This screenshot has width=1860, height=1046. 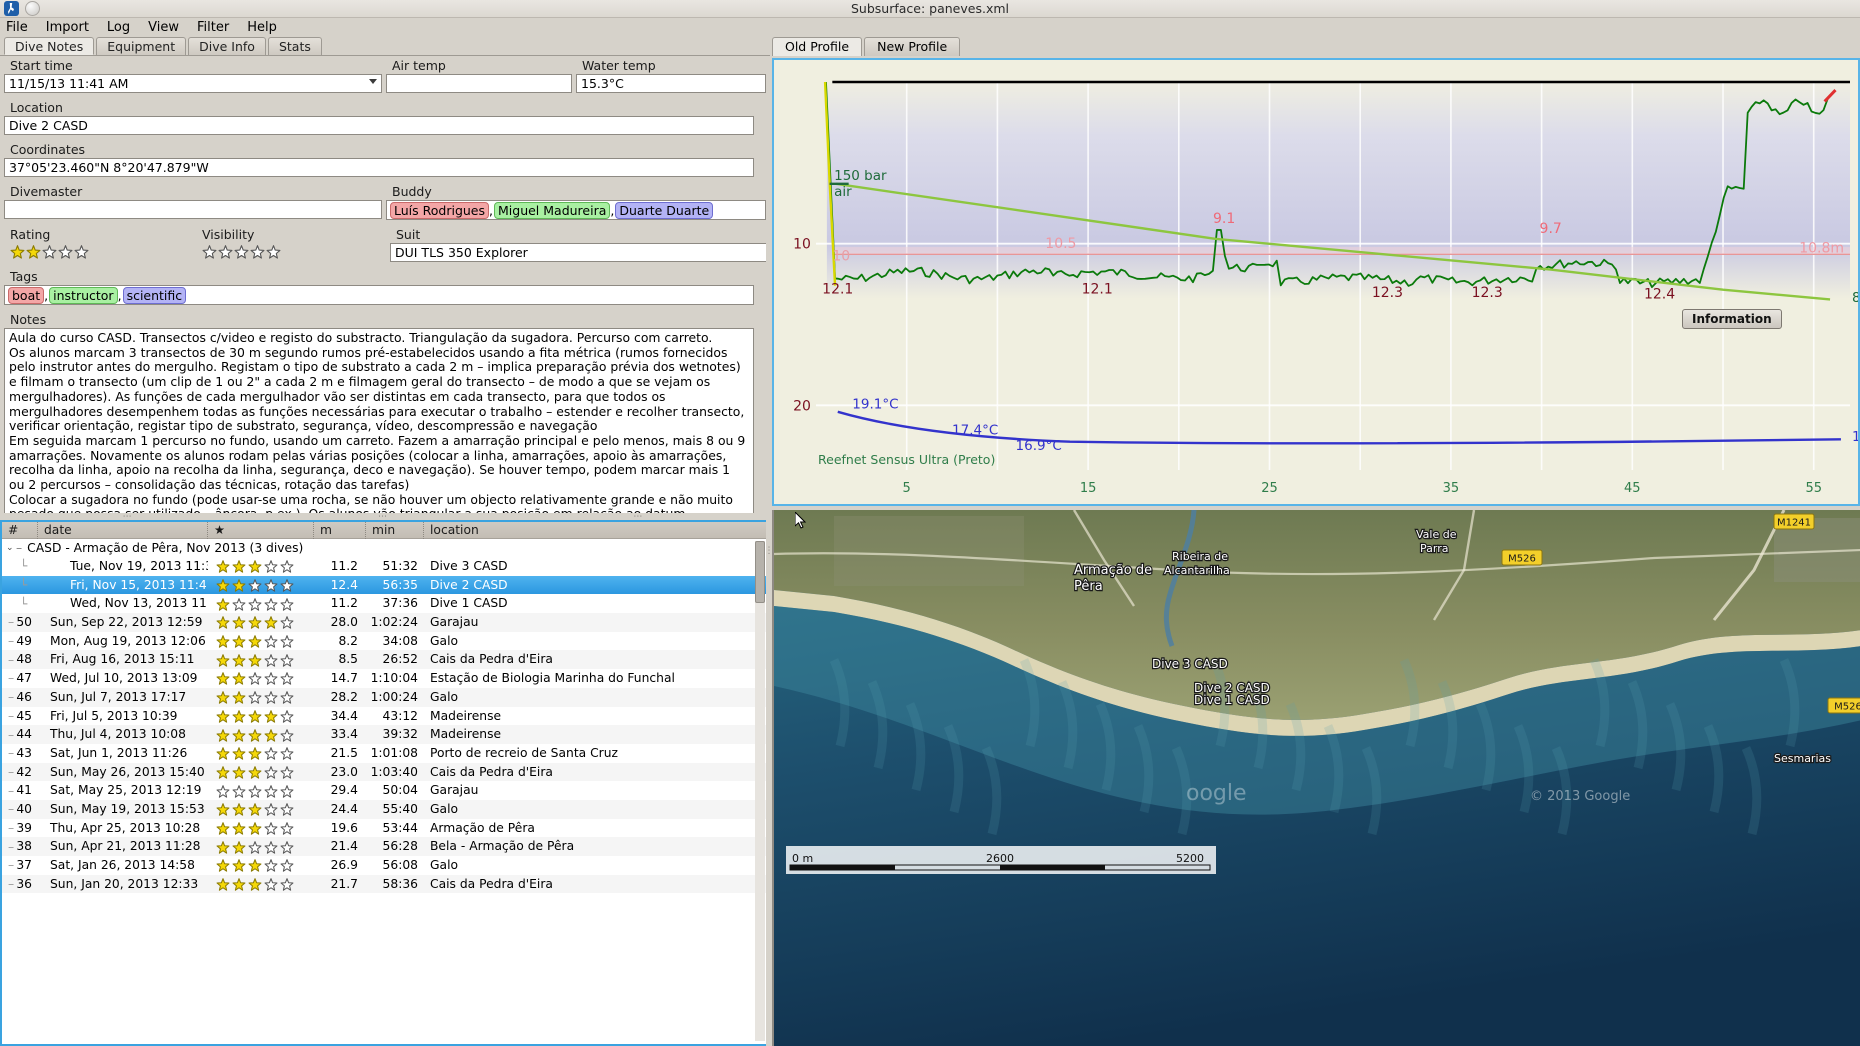 What do you see at coordinates (262, 27) in the screenshot?
I see `menu-item-help: Help` at bounding box center [262, 27].